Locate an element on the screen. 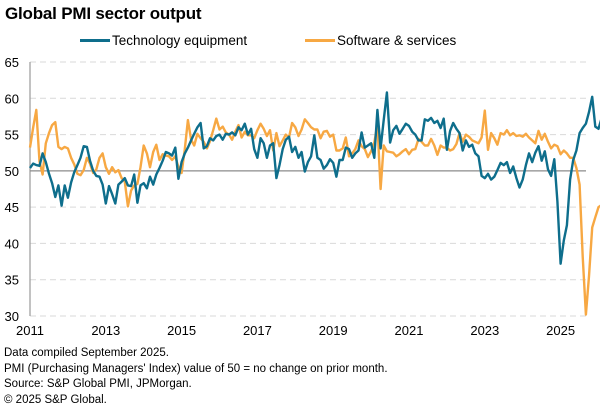 Image resolution: width=600 pixels, height=417 pixels. x-axis-ticks: 2011 2013 2015 2017 2019 2021 2023 2025 is located at coordinates (295, 330).